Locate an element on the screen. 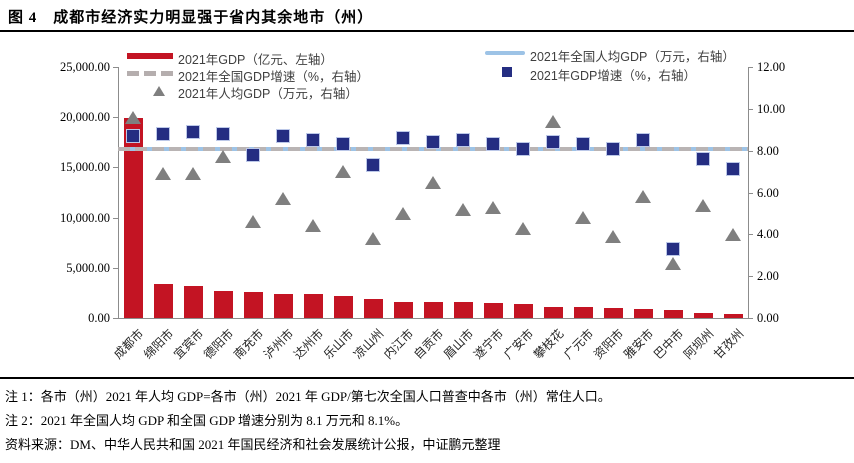 The height and width of the screenshot is (463, 854). right-axis-label: 2.00 is located at coordinates (768, 276).